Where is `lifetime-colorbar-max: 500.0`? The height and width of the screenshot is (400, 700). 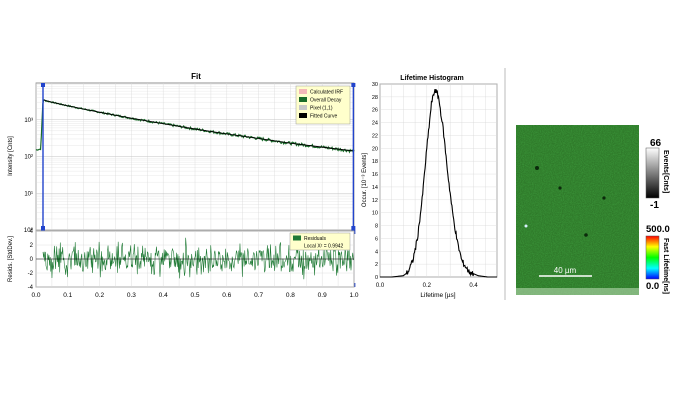 lifetime-colorbar-max: 500.0 is located at coordinates (658, 229).